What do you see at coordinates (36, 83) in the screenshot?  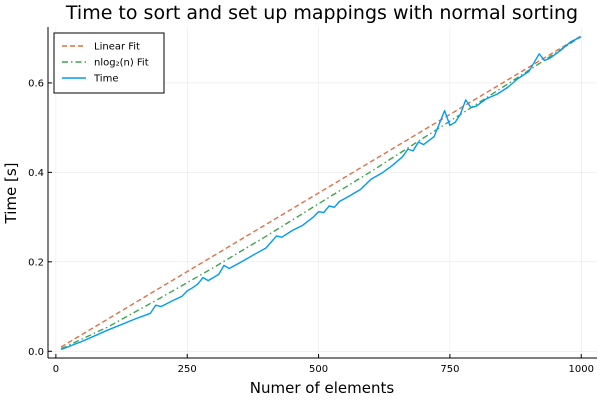 I see `y-tick-label: 0.6` at bounding box center [36, 83].